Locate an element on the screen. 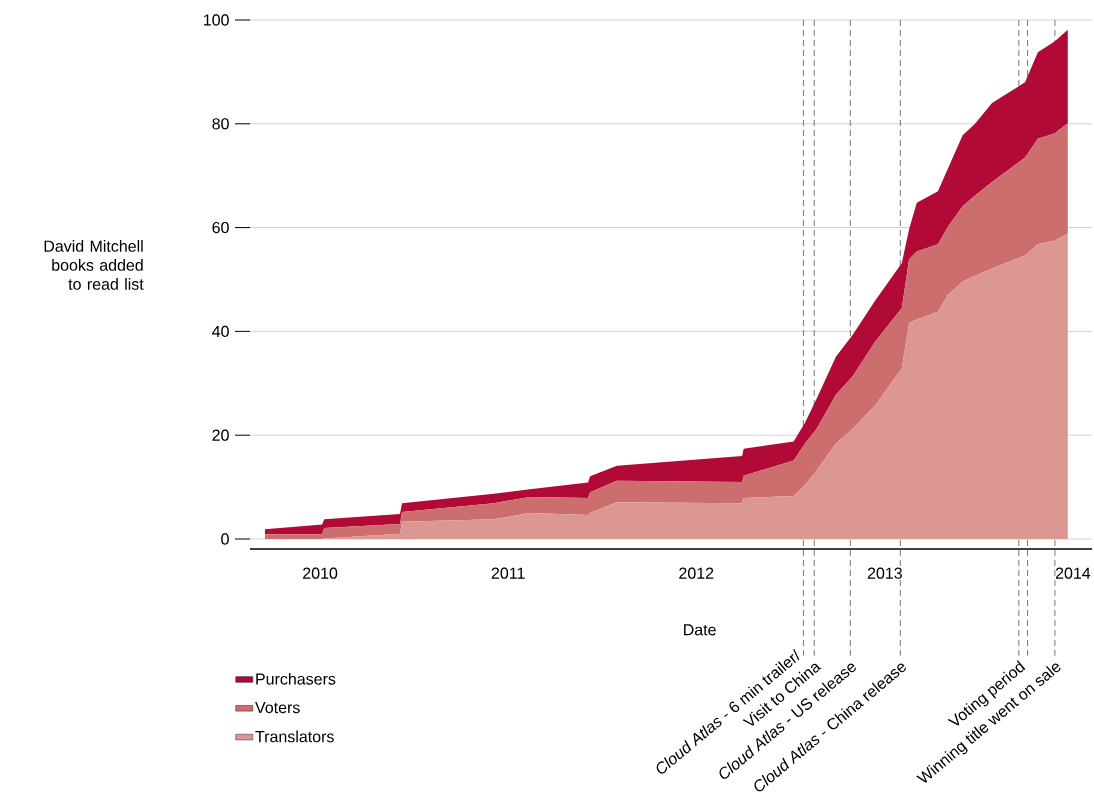  x-tick-label: 2014 is located at coordinates (1073, 573).